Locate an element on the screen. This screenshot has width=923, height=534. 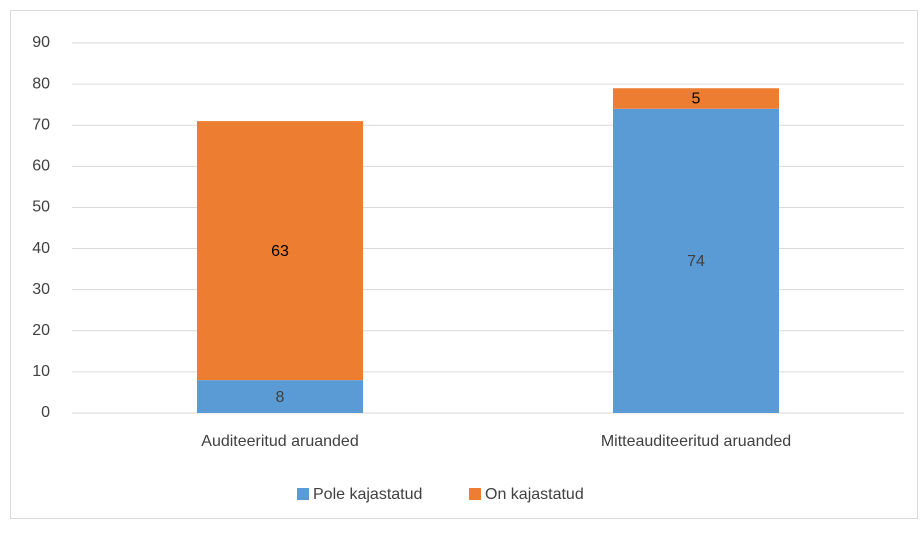
y-tick-label: 90 is located at coordinates (41, 42).